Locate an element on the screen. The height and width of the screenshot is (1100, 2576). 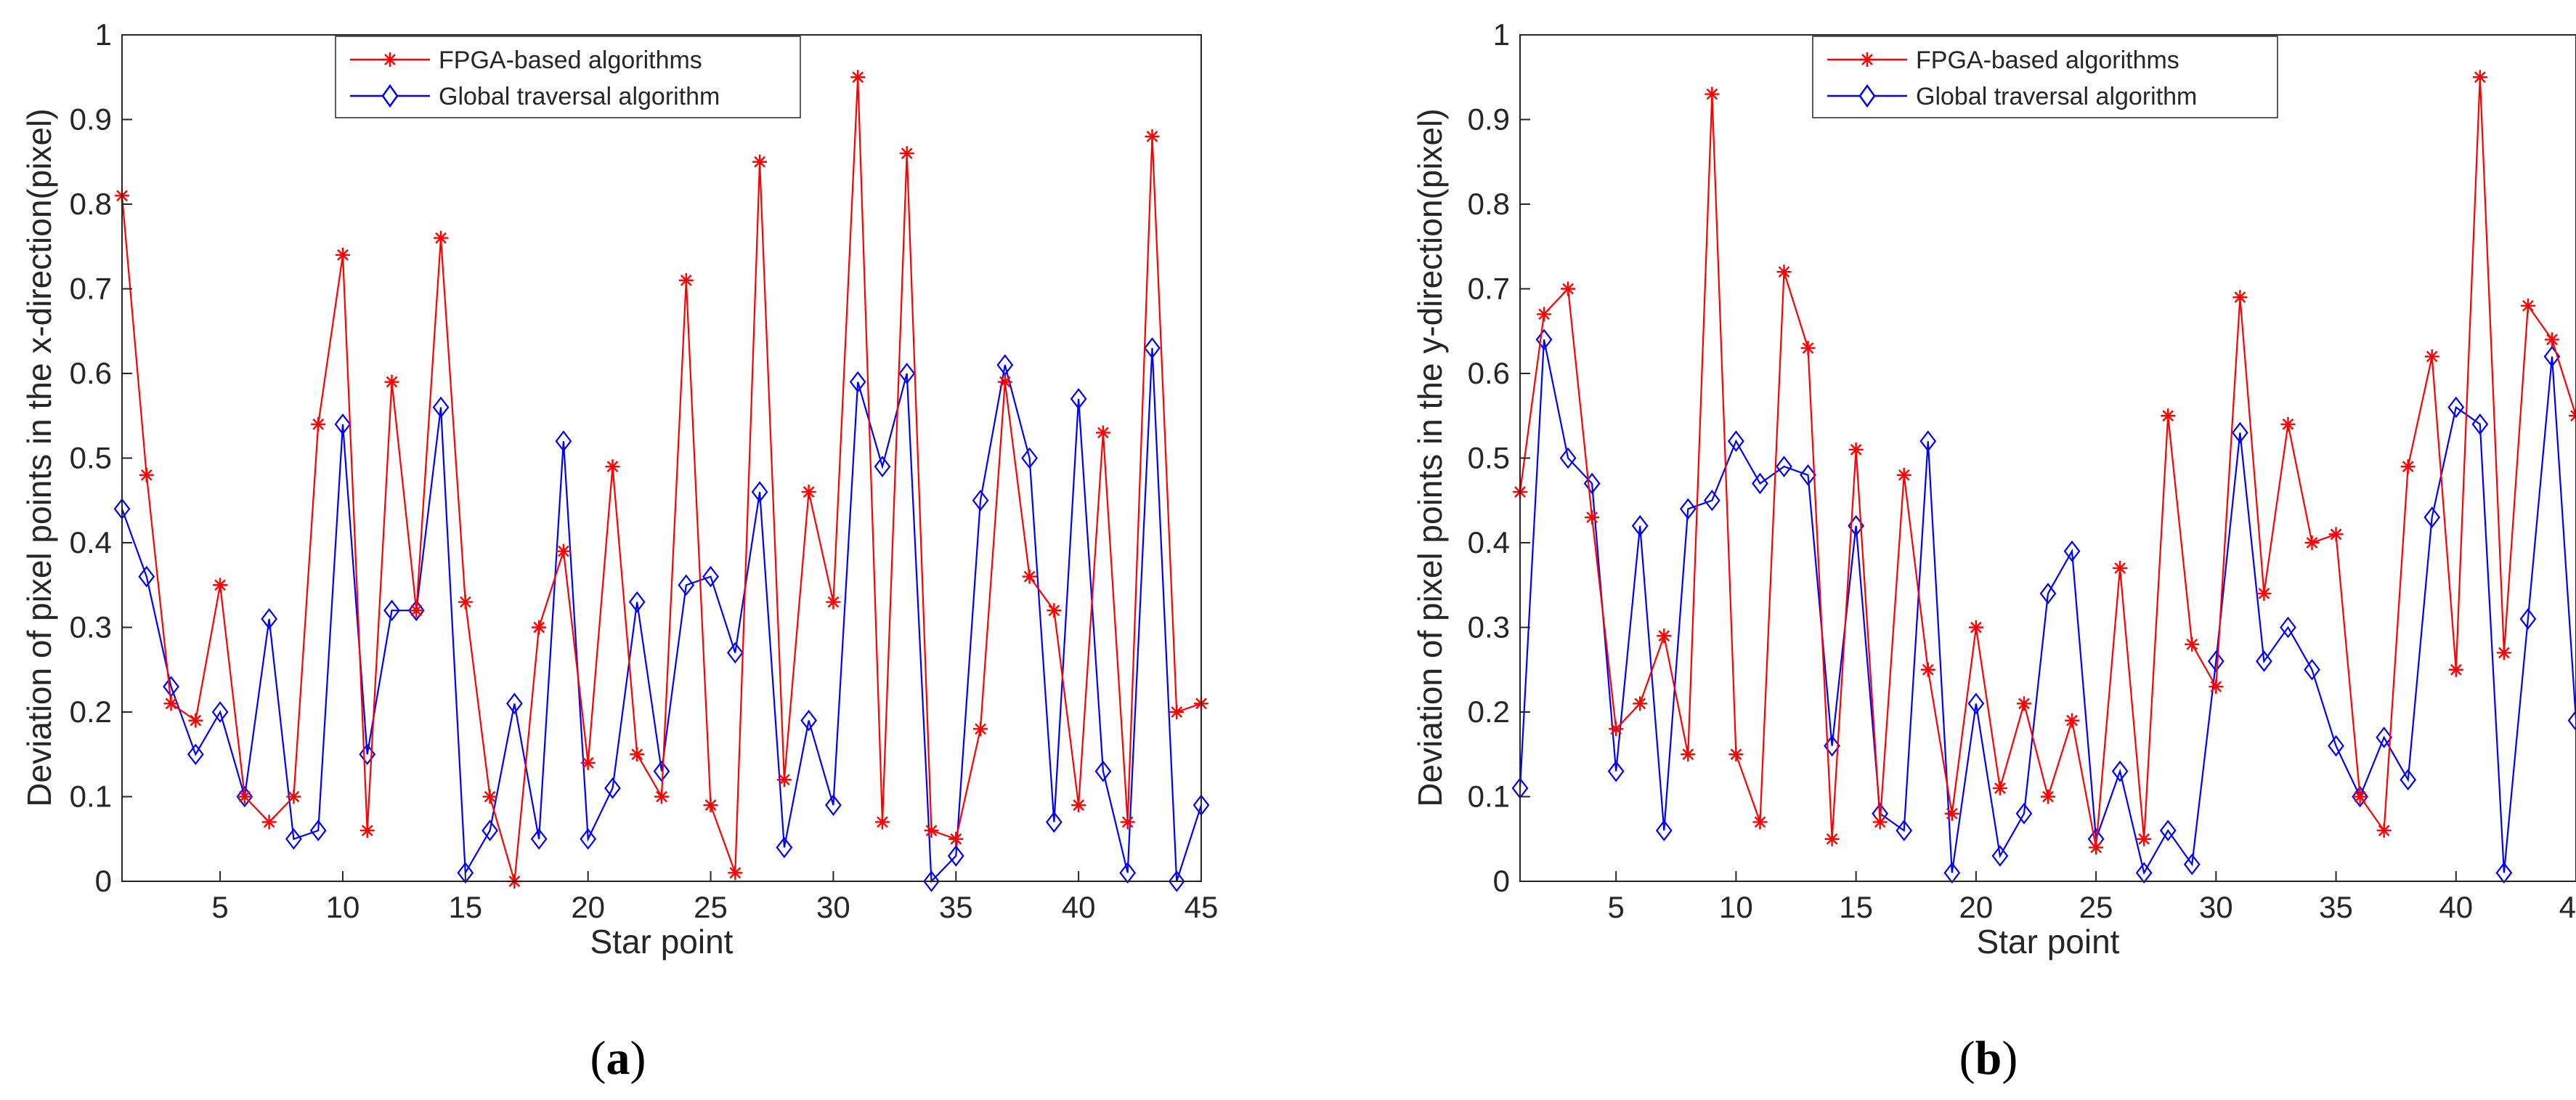
x-tick-label-b: 45 is located at coordinates (2567, 907).